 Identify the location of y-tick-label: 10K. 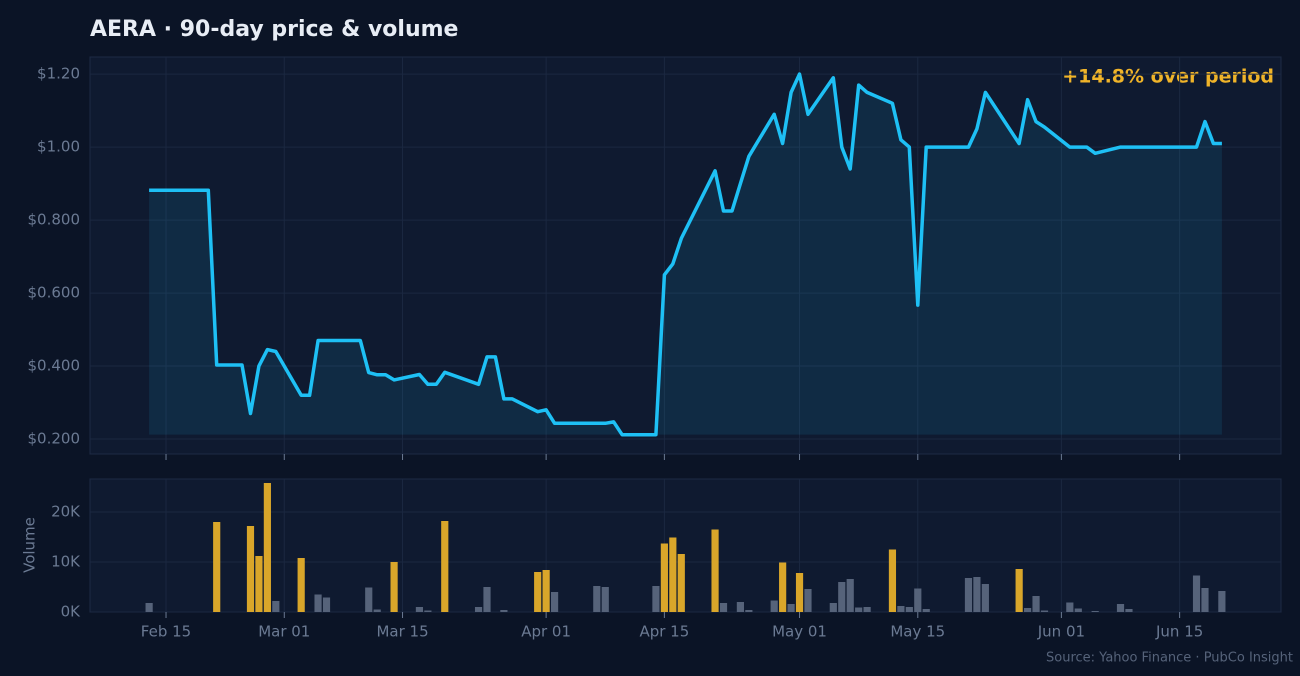
(66, 562).